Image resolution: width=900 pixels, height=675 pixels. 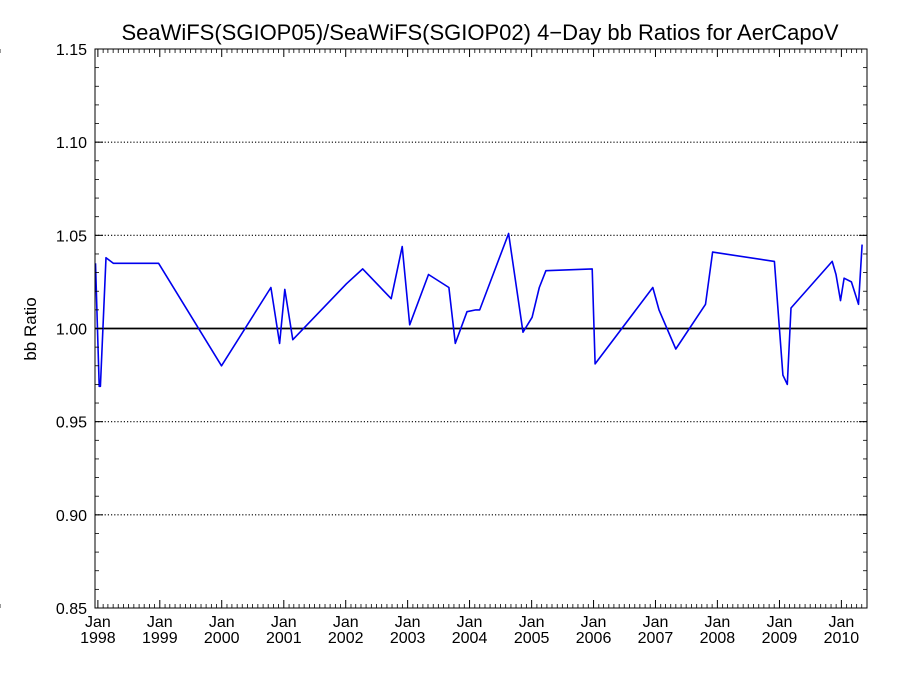 What do you see at coordinates (284, 638) in the screenshot?
I see `x-tick-label-year: 2001` at bounding box center [284, 638].